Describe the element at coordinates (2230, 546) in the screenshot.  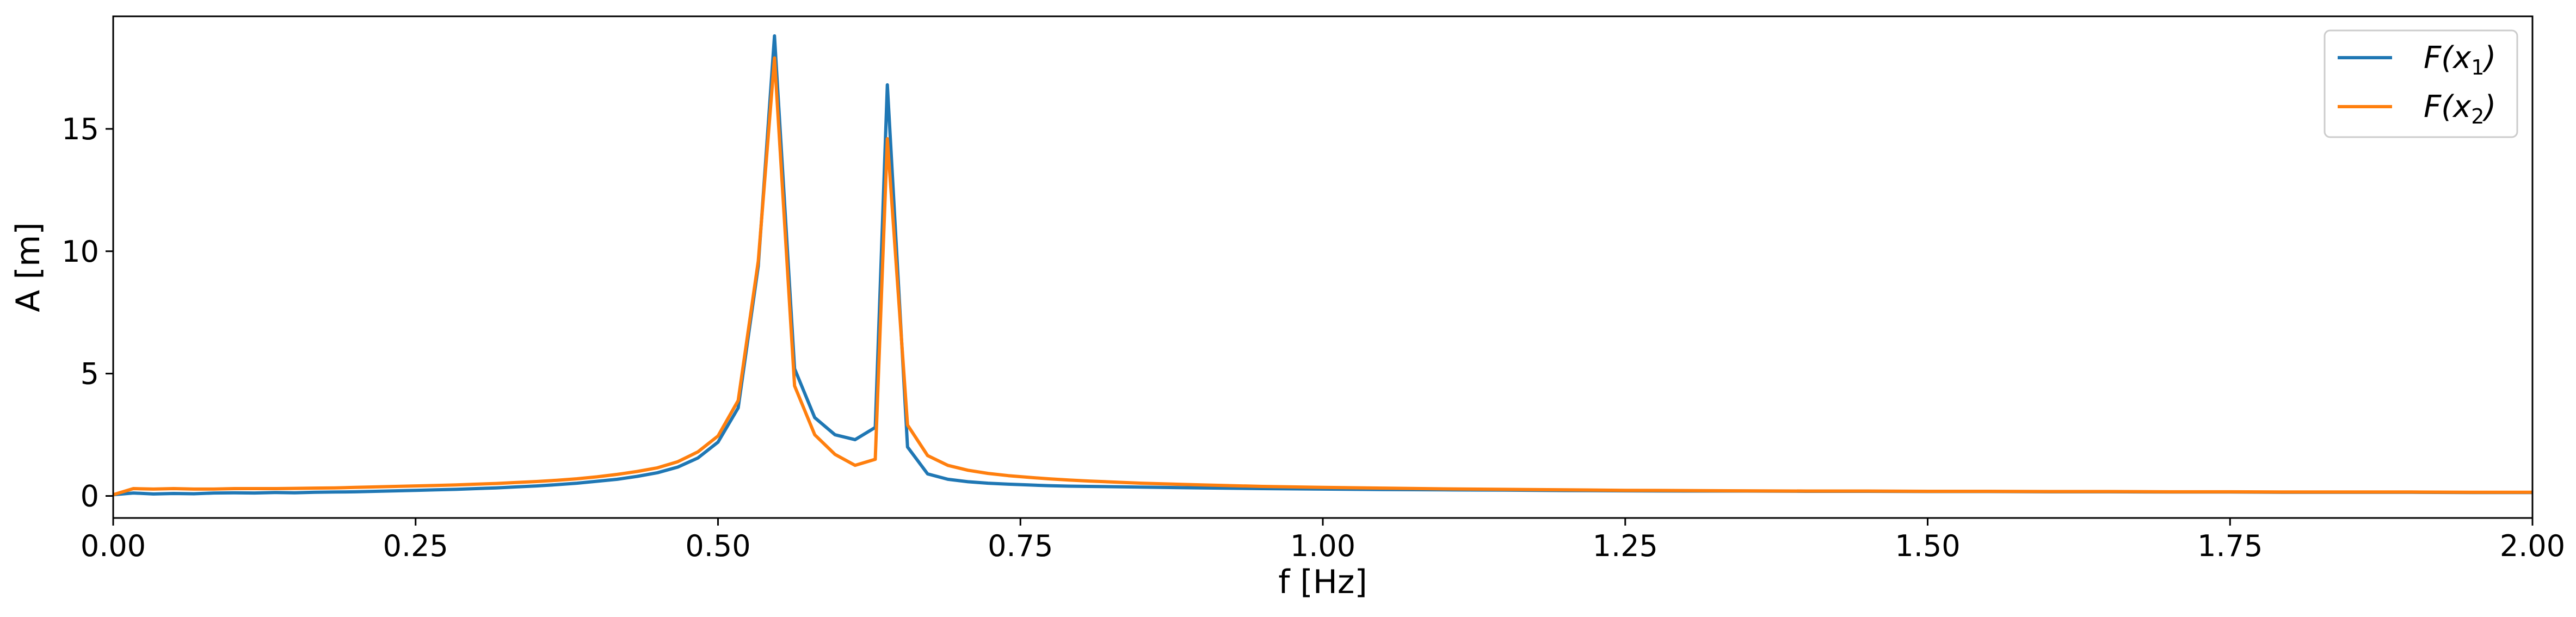
I see `x-tick-label: 1.75` at that location.